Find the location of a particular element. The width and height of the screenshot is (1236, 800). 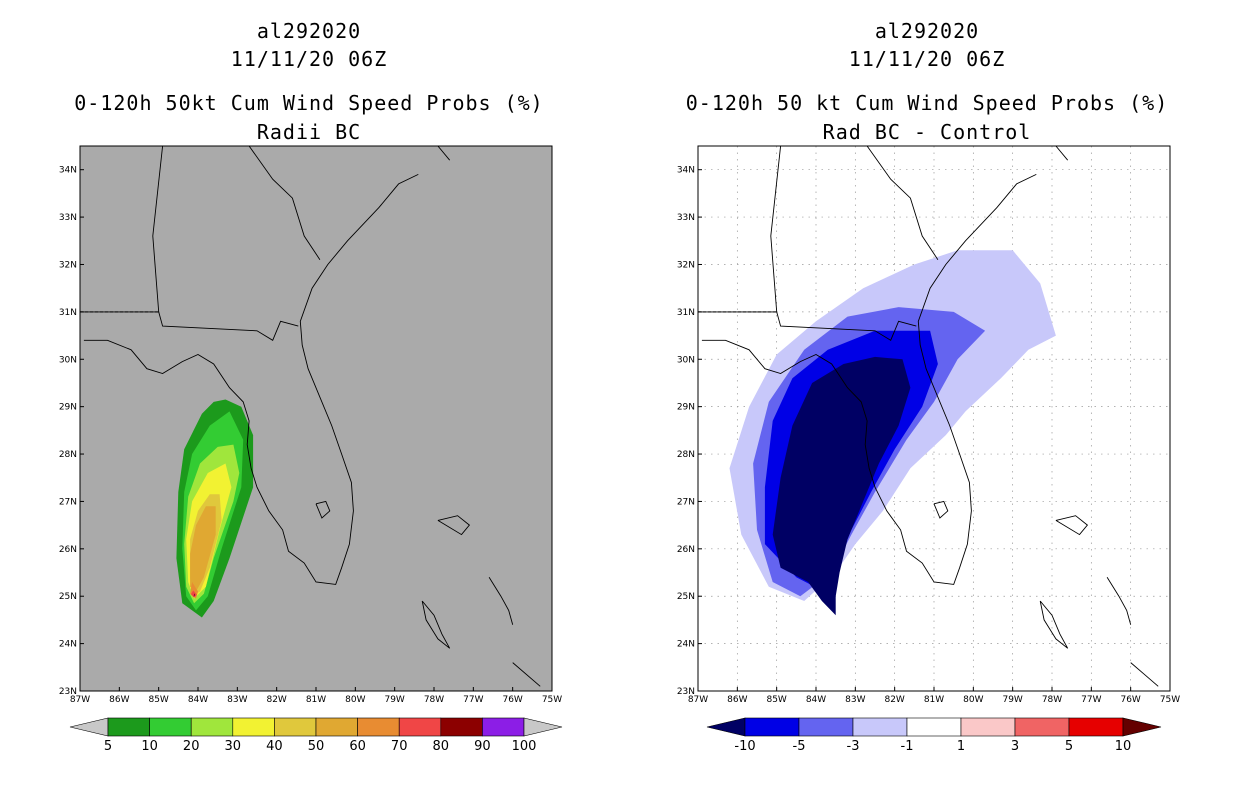

x-tick-label: 76W is located at coordinates (512, 700).